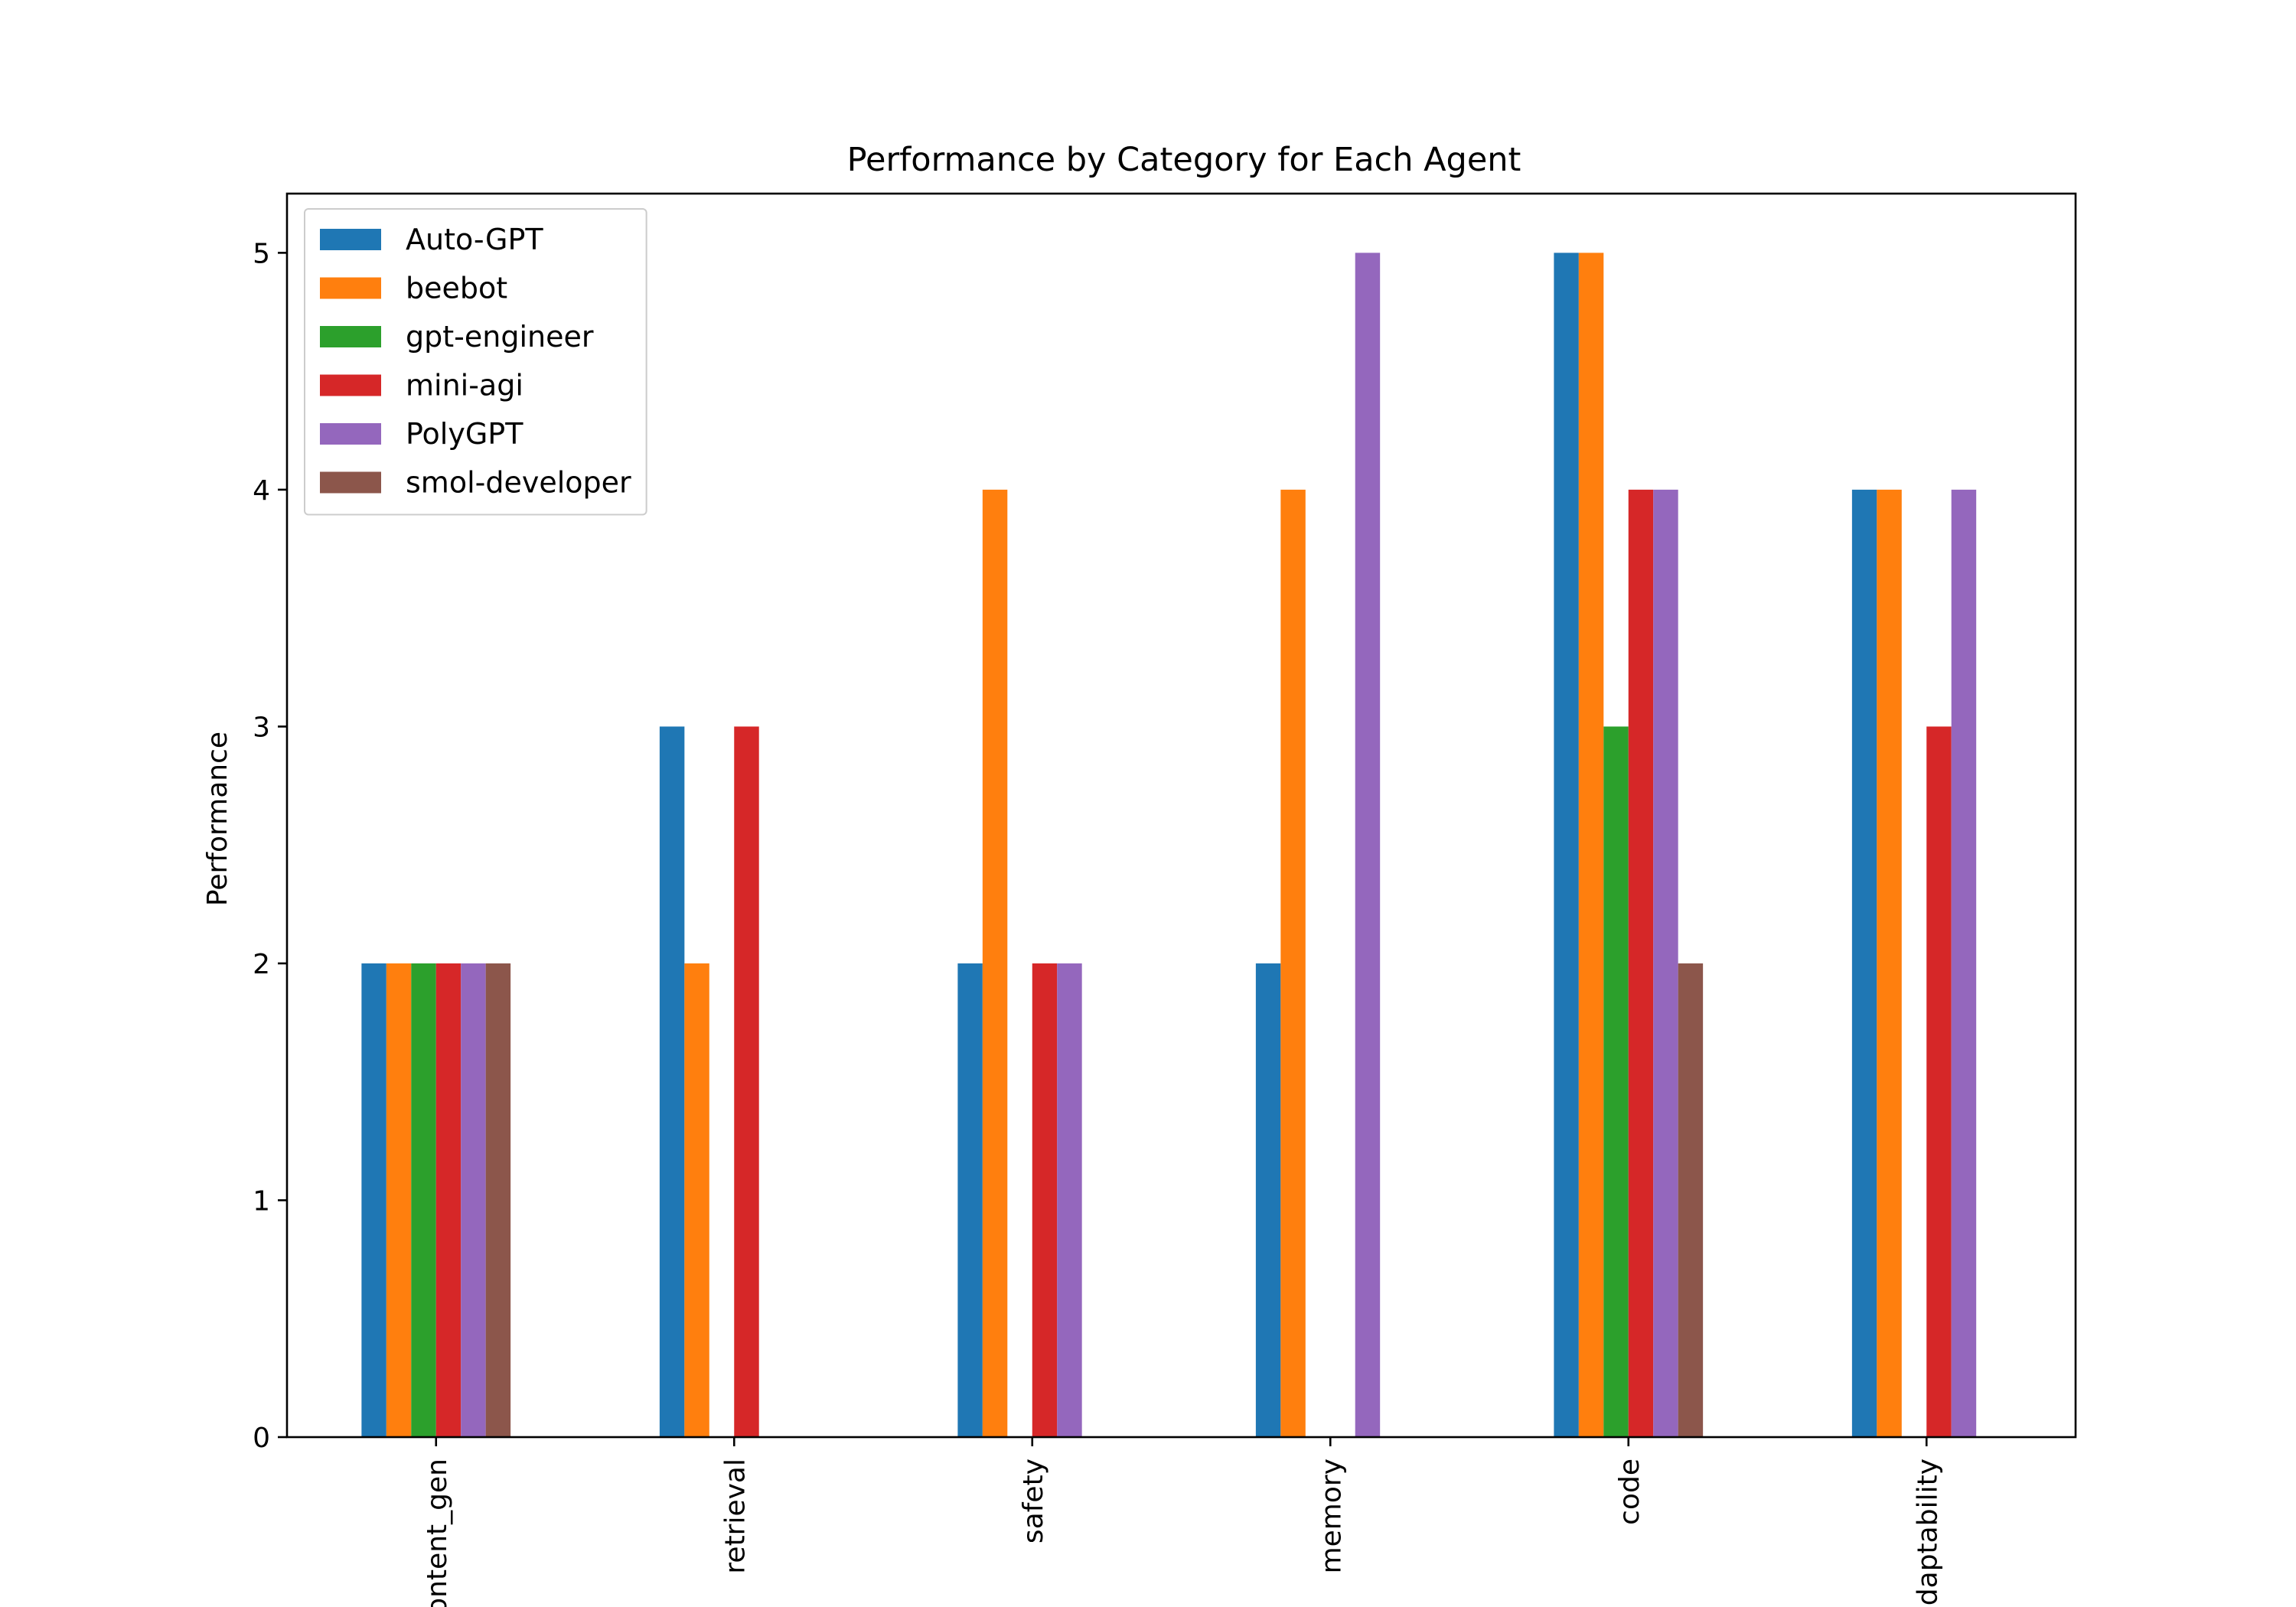 Image resolution: width=2296 pixels, height=1607 pixels. What do you see at coordinates (261, 1201) in the screenshot?
I see `y-tick-label: 1` at bounding box center [261, 1201].